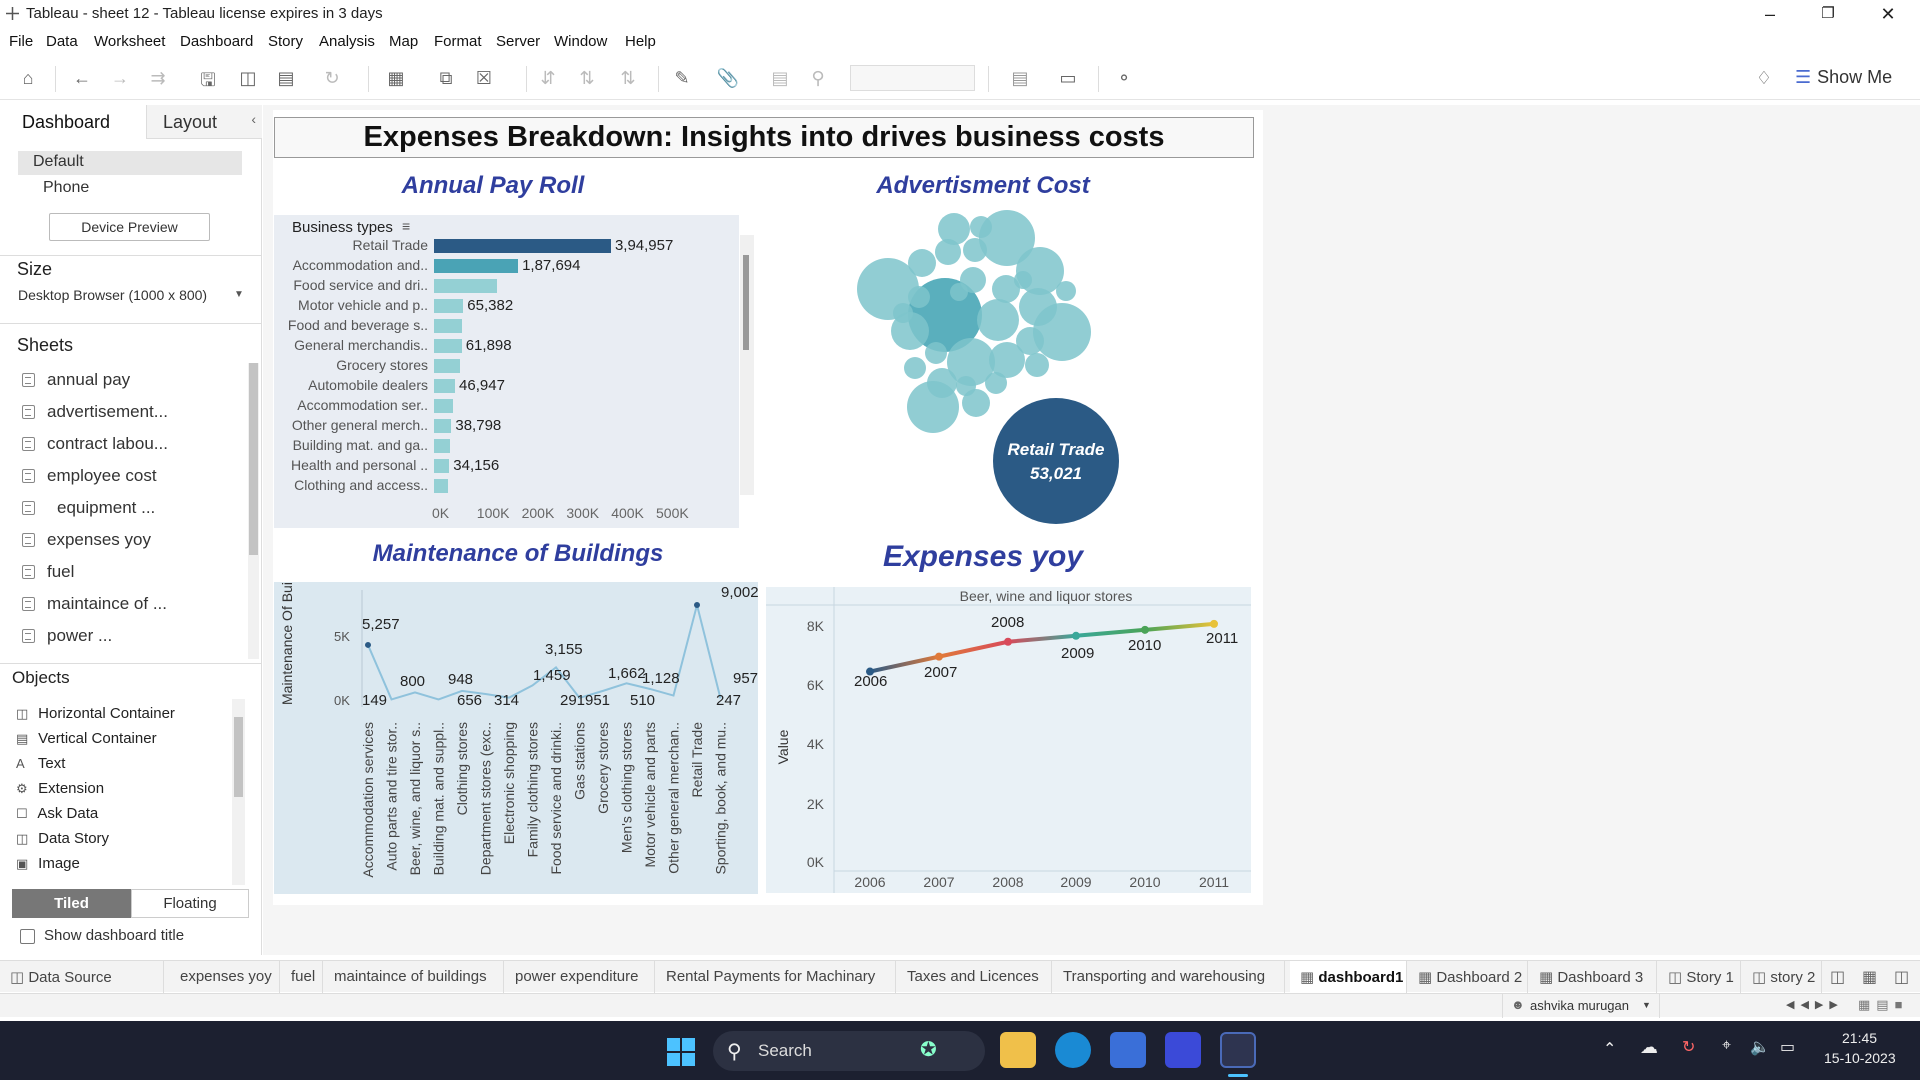 The width and height of the screenshot is (1920, 1080). What do you see at coordinates (1610, 1049) in the screenshot?
I see `chevron-up-icon: ⌃` at bounding box center [1610, 1049].